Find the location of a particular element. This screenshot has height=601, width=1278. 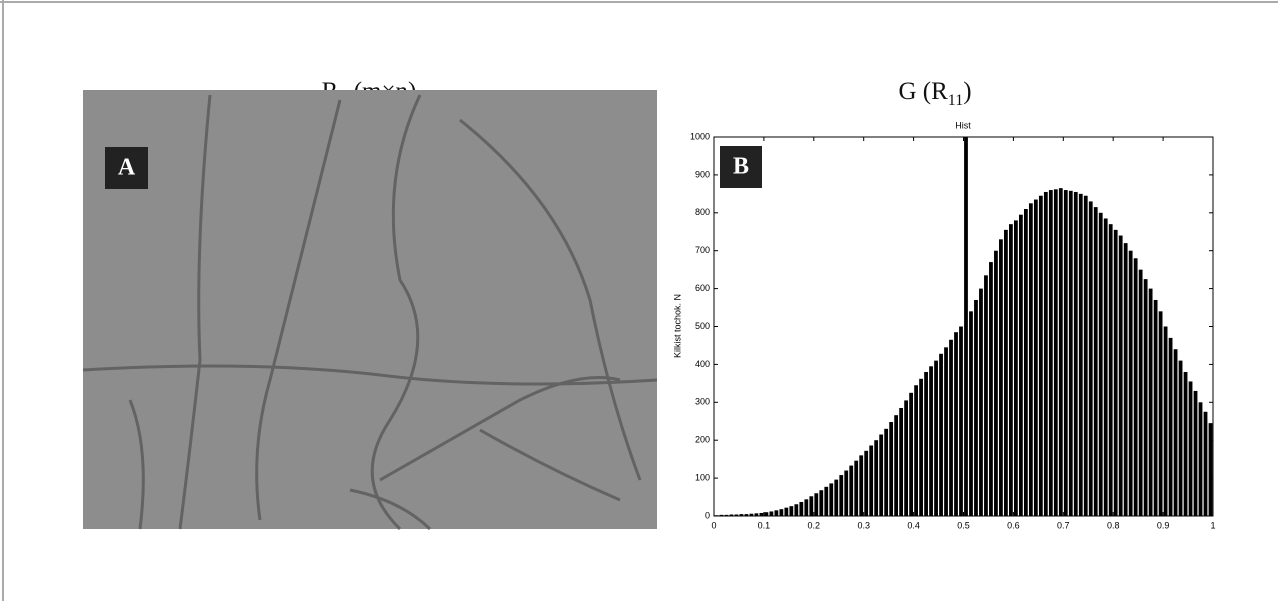

y-tick-label: 200 is located at coordinates (702, 440).